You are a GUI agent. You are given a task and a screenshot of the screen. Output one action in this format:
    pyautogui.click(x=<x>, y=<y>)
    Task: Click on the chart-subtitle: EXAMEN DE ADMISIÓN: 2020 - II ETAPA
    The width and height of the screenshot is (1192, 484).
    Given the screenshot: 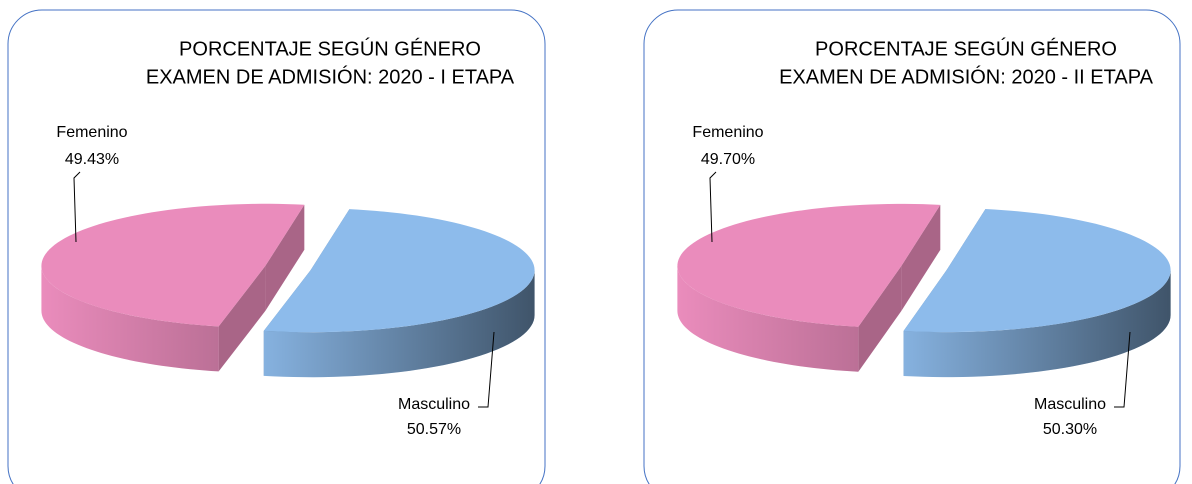 What is the action you would take?
    pyautogui.click(x=966, y=76)
    